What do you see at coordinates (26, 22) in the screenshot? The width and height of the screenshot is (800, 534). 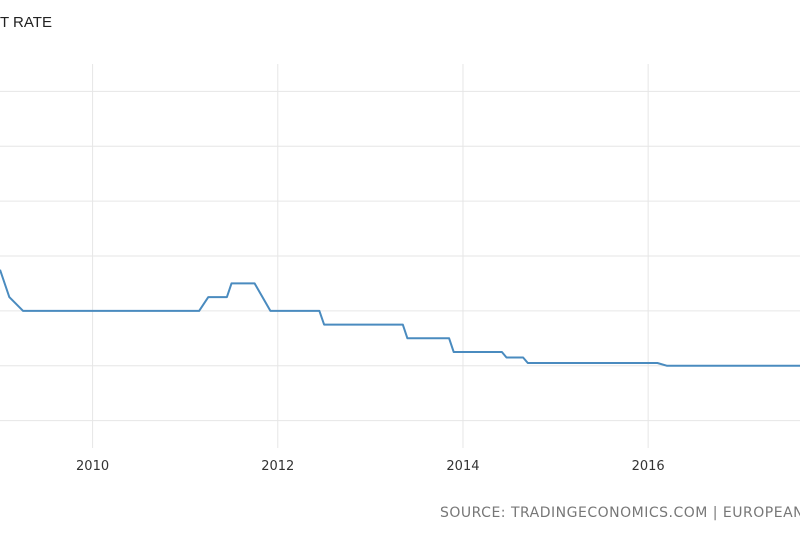 I see `chart-title: T RATE` at bounding box center [26, 22].